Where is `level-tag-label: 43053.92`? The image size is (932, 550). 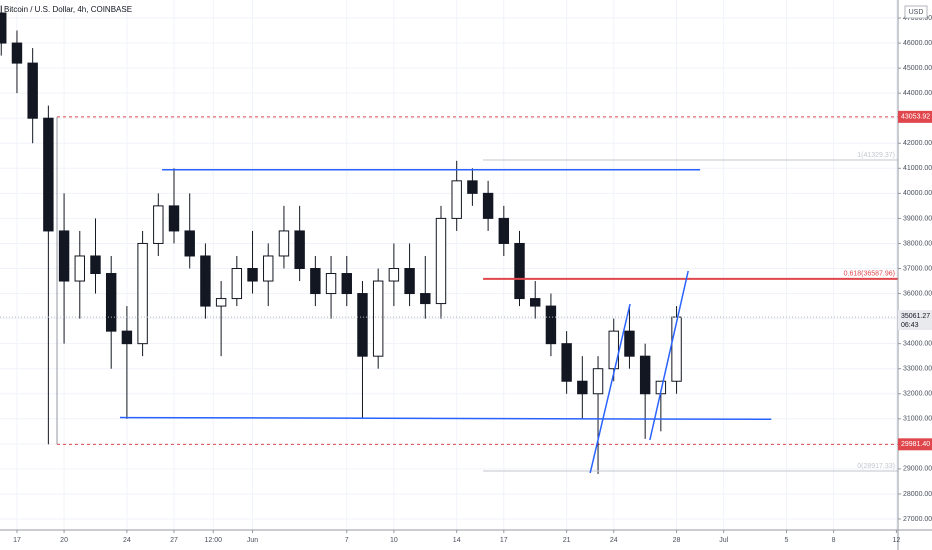 level-tag-label: 43053.92 is located at coordinates (915, 117).